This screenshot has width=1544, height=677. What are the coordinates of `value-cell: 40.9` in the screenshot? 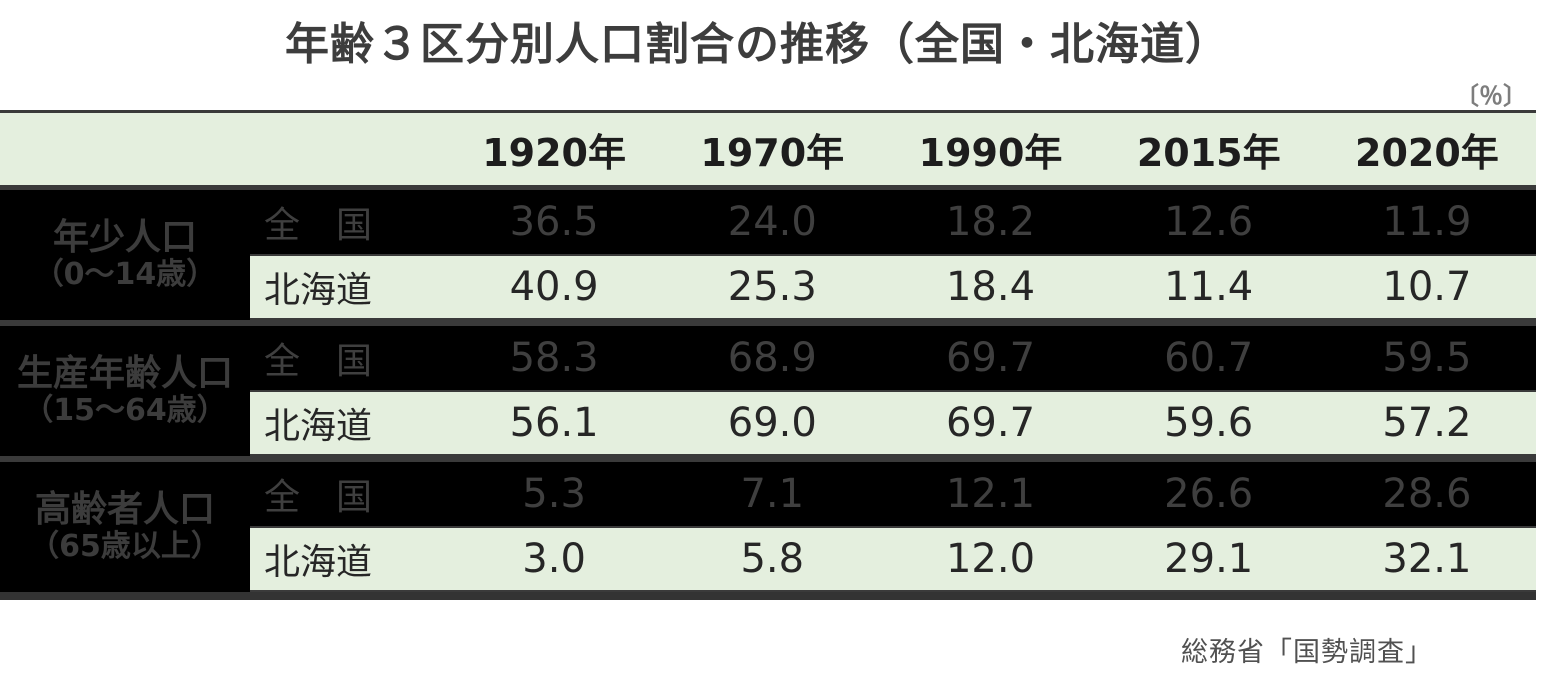 It's located at (554, 287).